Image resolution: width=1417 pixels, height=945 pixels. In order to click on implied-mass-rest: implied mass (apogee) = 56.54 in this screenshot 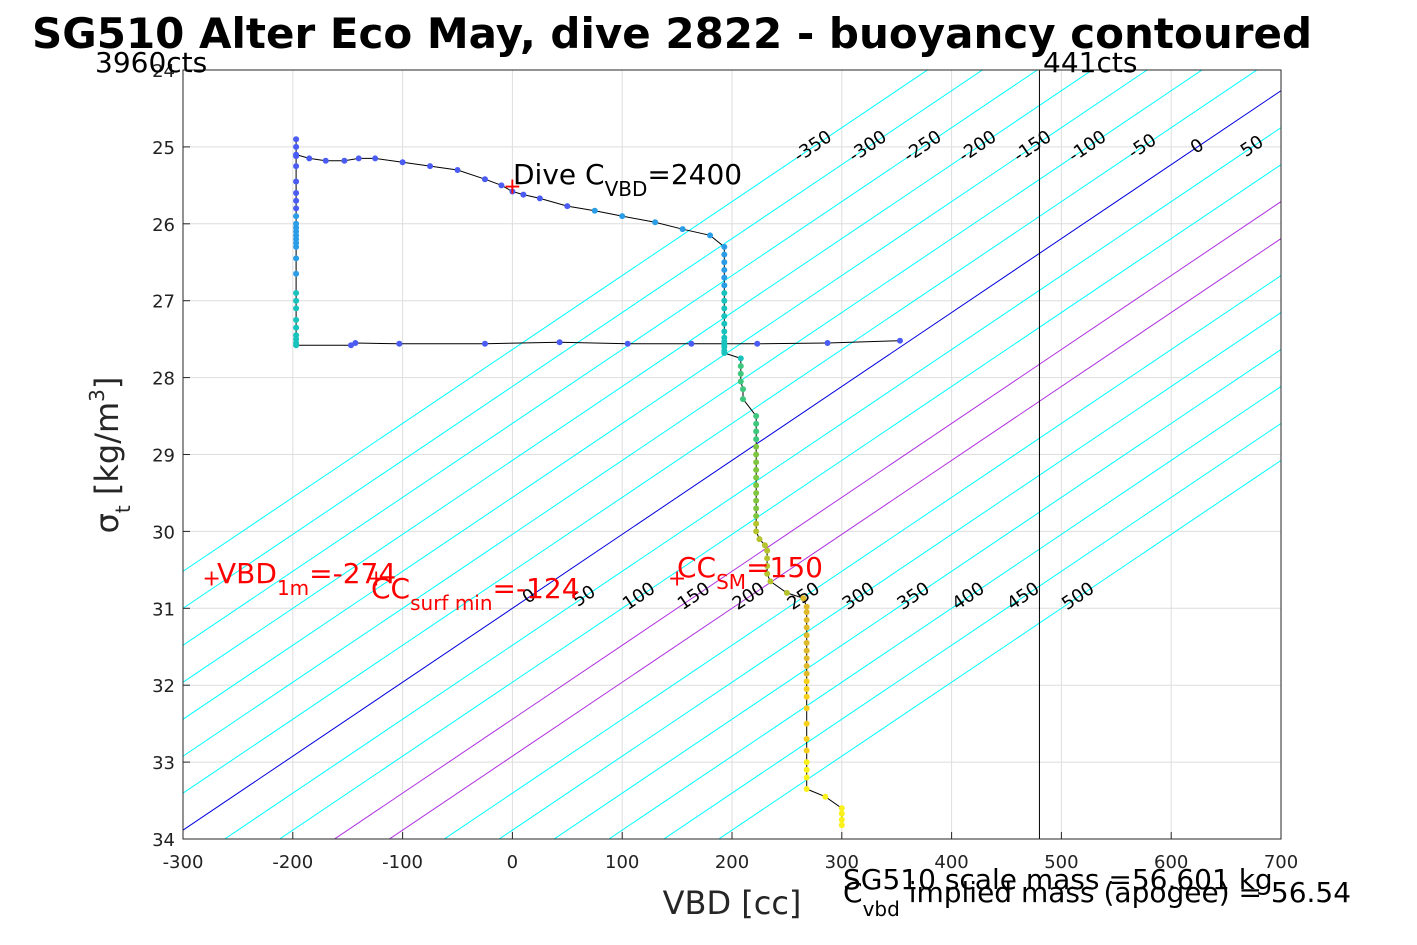, I will do `click(1125, 892)`.